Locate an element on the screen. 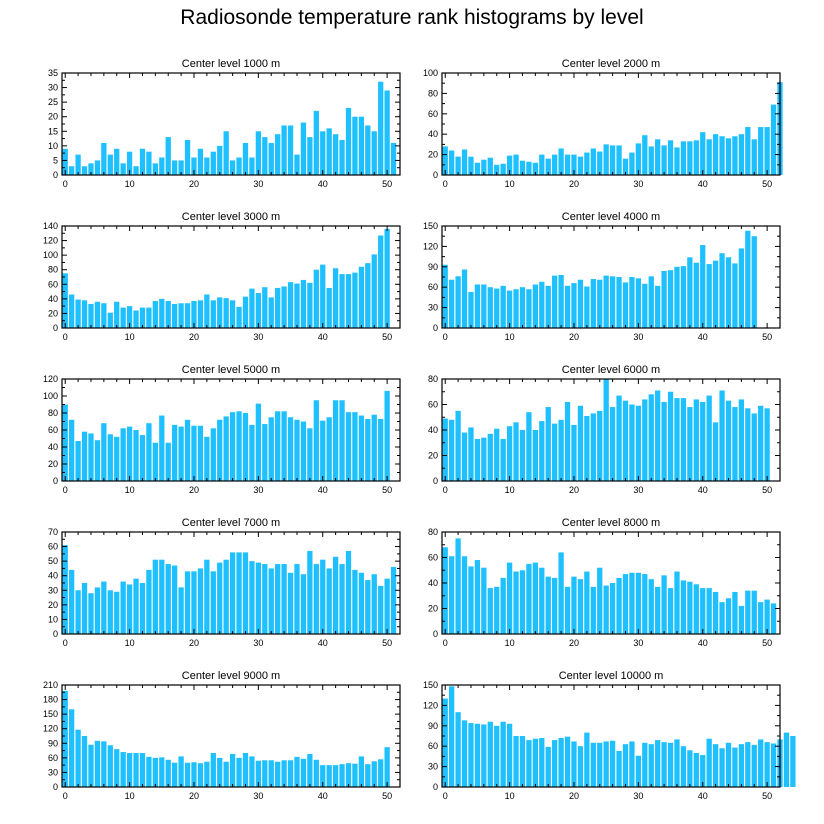 The height and width of the screenshot is (824, 824). x-tick-label: 30 is located at coordinates (258, 337).